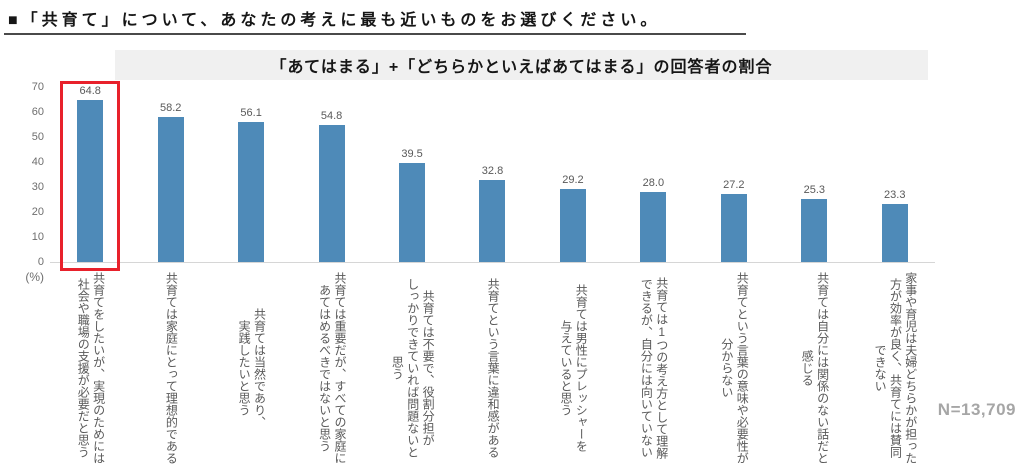 The image size is (1022, 468). Describe the element at coordinates (37, 112) in the screenshot. I see `y-axis-tick: 60` at that location.